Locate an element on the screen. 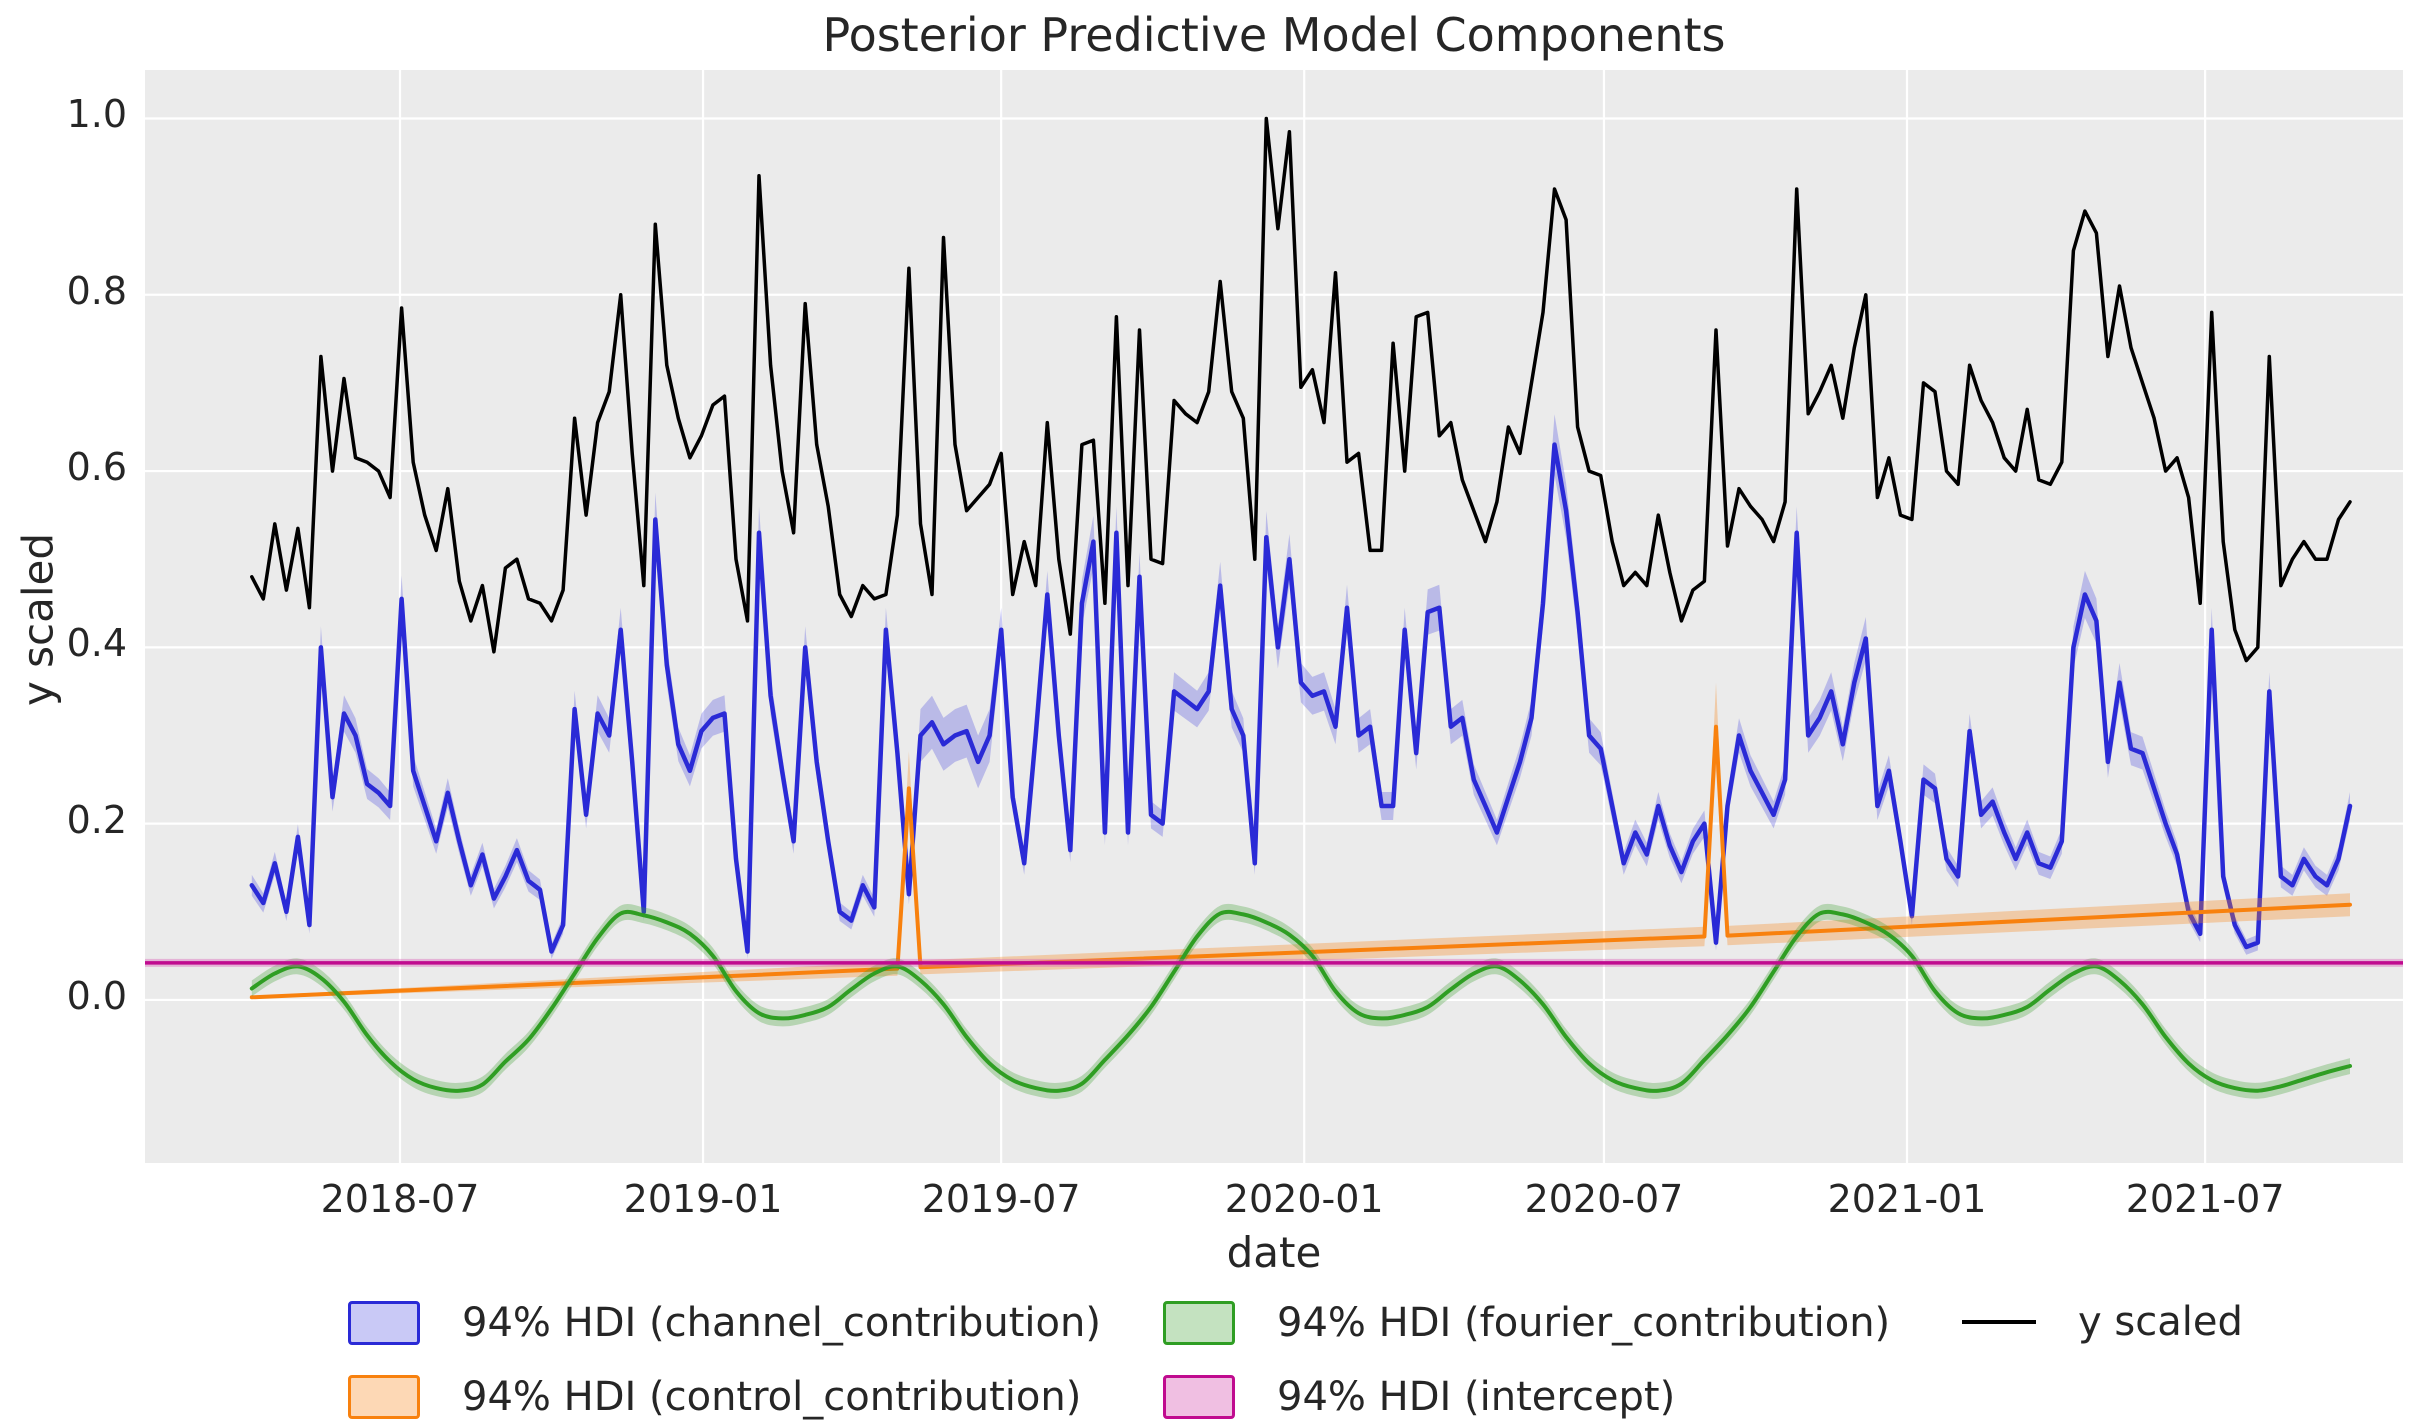 The image size is (2423, 1423). y-scaled-line-swatch is located at coordinates (1999, 1322).